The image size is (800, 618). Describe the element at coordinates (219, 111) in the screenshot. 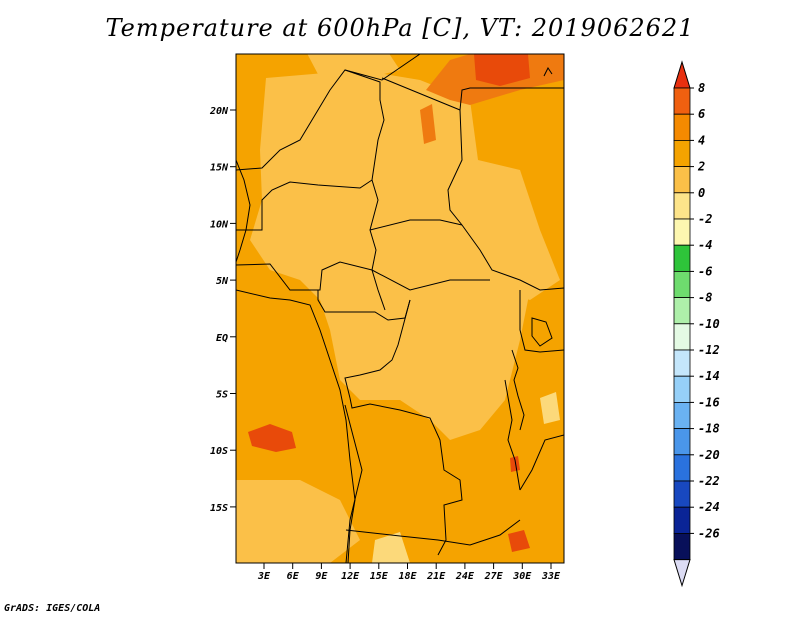

I see `lat-tick-label: 20N` at that location.